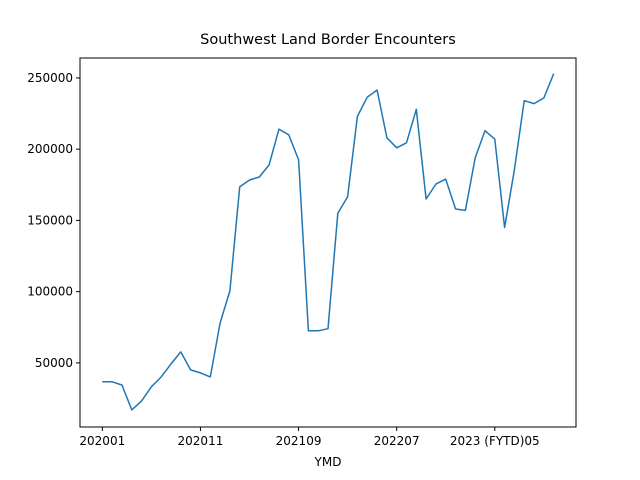 The height and width of the screenshot is (480, 640). I want to click on x-tick-label: 2023 (FYTD)05, so click(495, 441).